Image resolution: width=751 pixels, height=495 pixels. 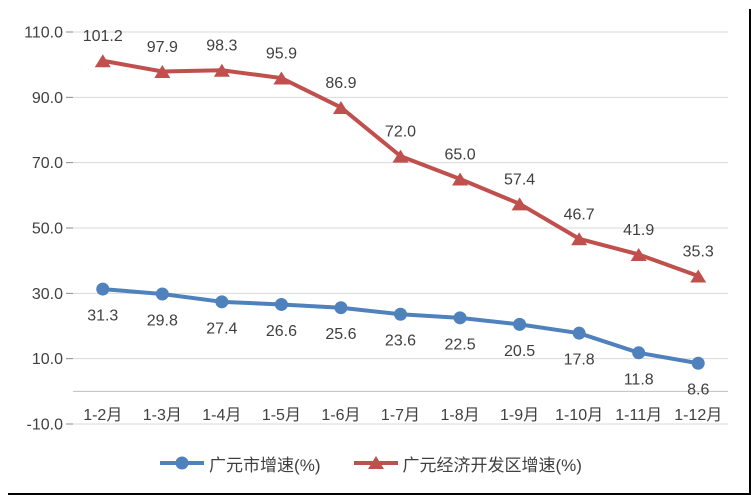 I want to click on legend-item-1: 广元经济开发区增速(%), so click(x=467, y=463).